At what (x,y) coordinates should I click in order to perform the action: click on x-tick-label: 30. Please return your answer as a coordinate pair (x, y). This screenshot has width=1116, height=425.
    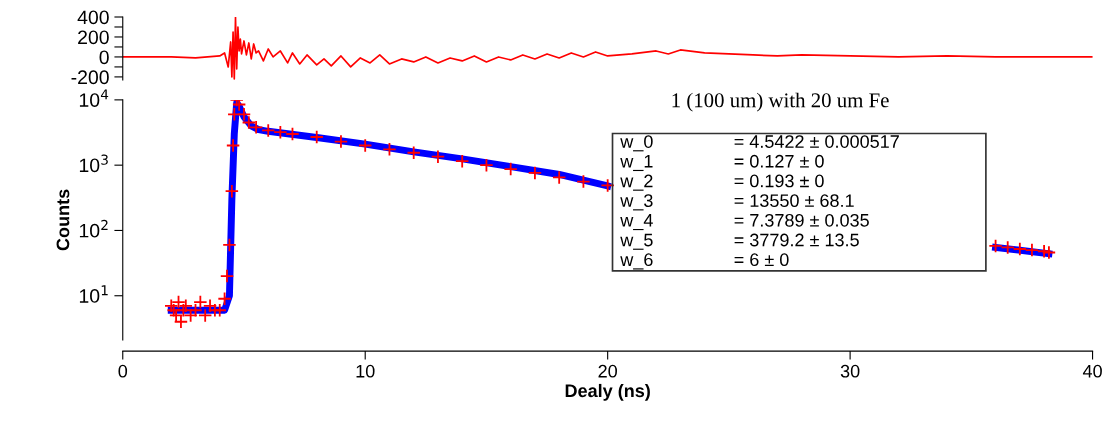
    Looking at the image, I should click on (850, 371).